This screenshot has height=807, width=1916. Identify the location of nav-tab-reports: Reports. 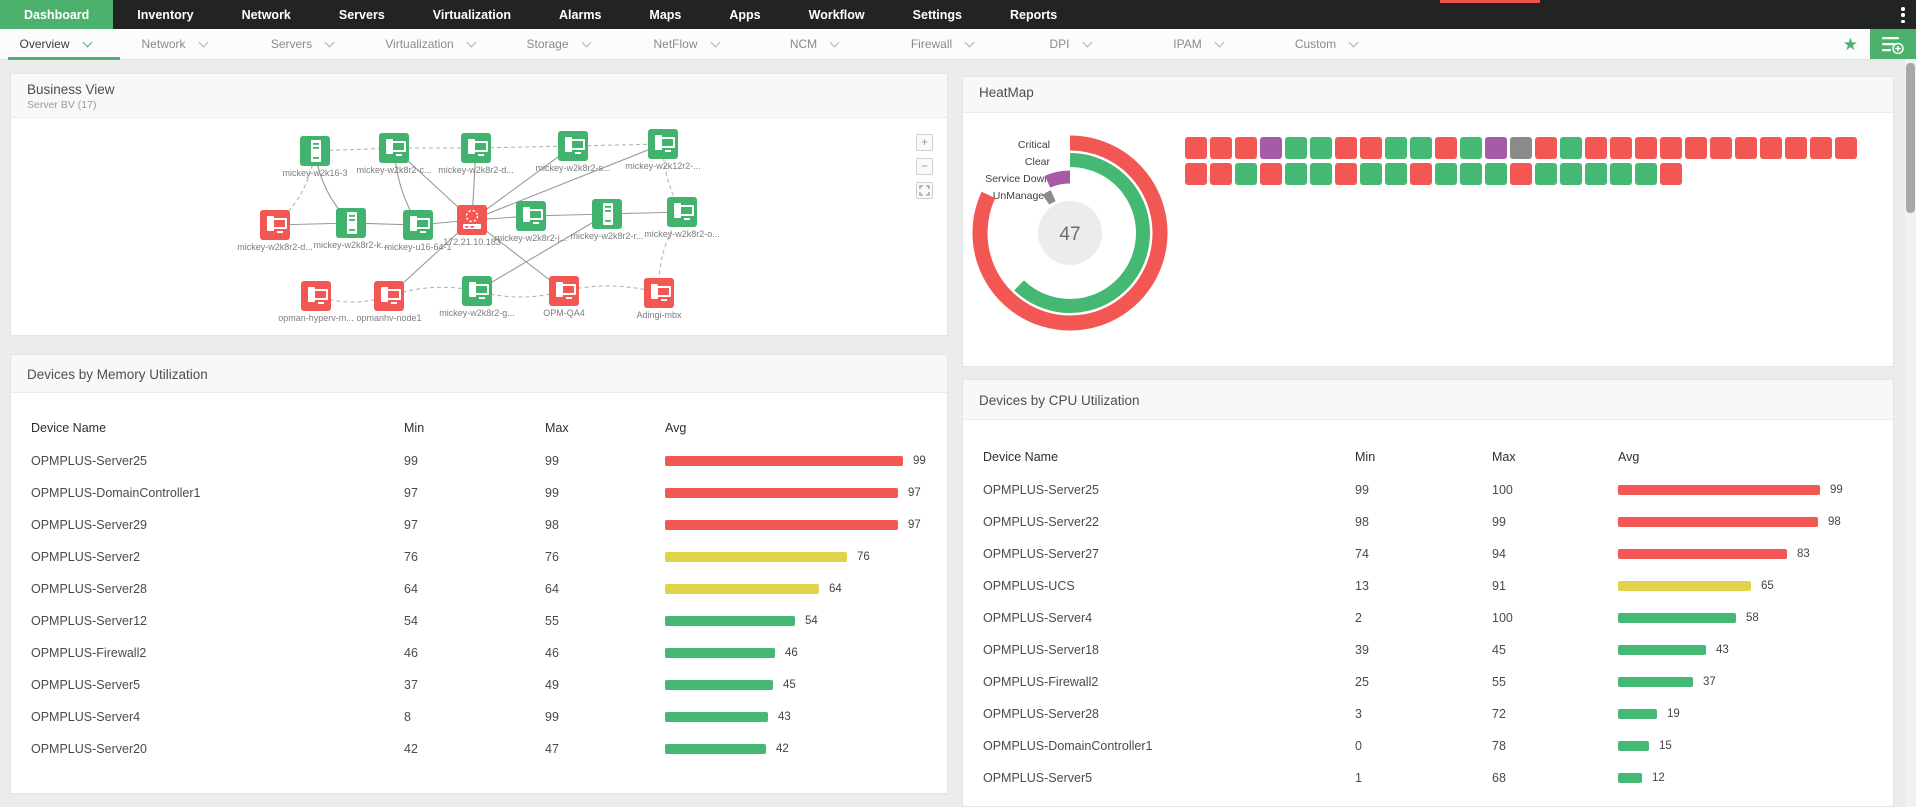
(1033, 14).